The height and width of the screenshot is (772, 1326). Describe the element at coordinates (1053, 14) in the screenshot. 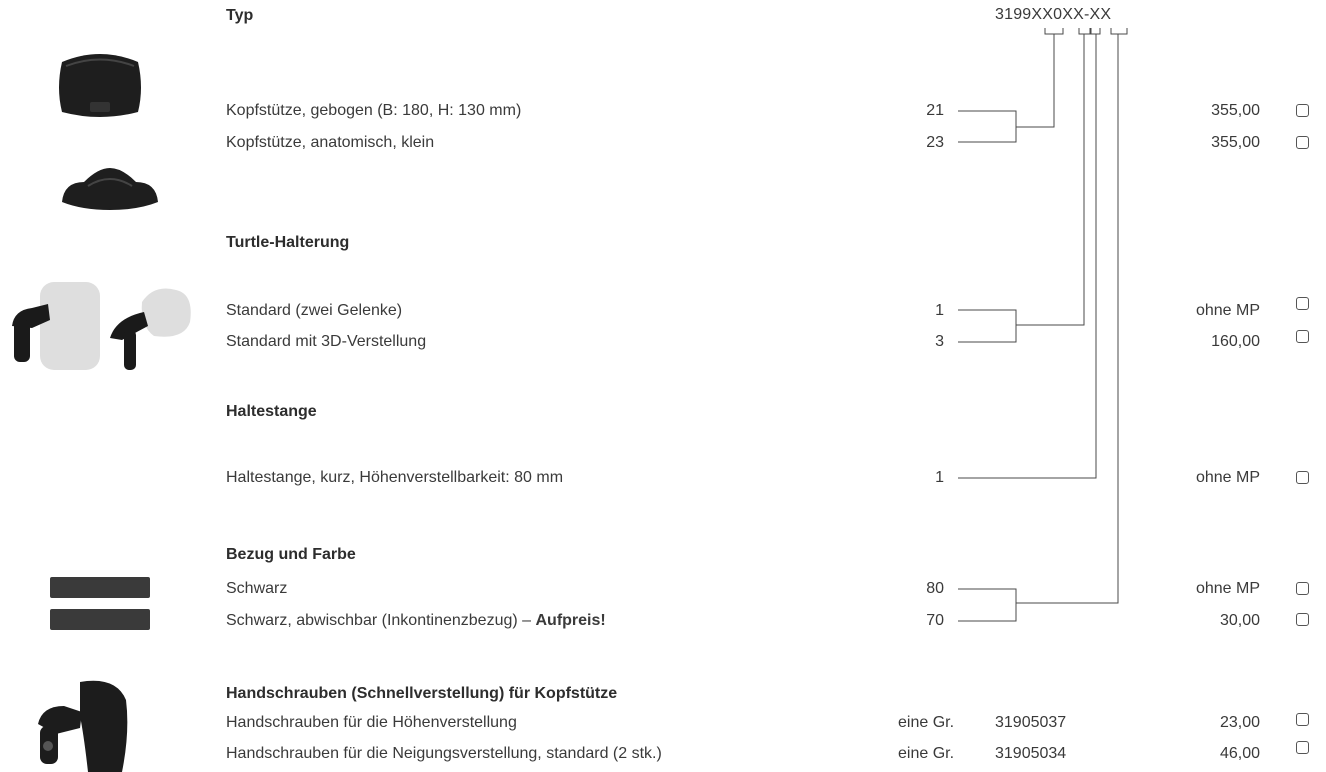

I see `type-code: 3199XX0XX-XX` at that location.